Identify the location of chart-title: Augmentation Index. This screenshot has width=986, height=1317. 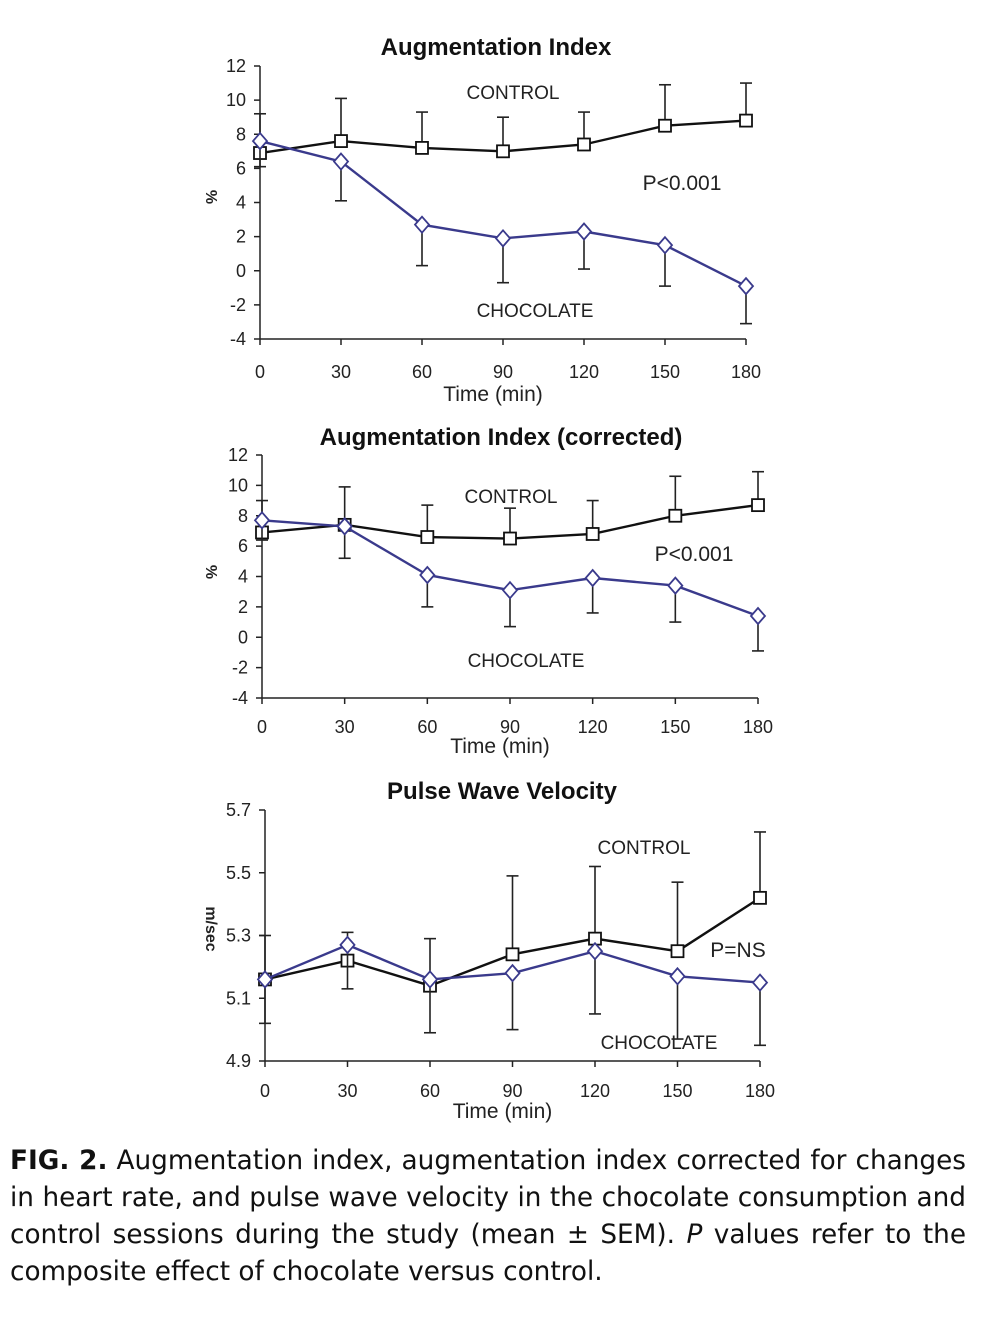
(496, 47).